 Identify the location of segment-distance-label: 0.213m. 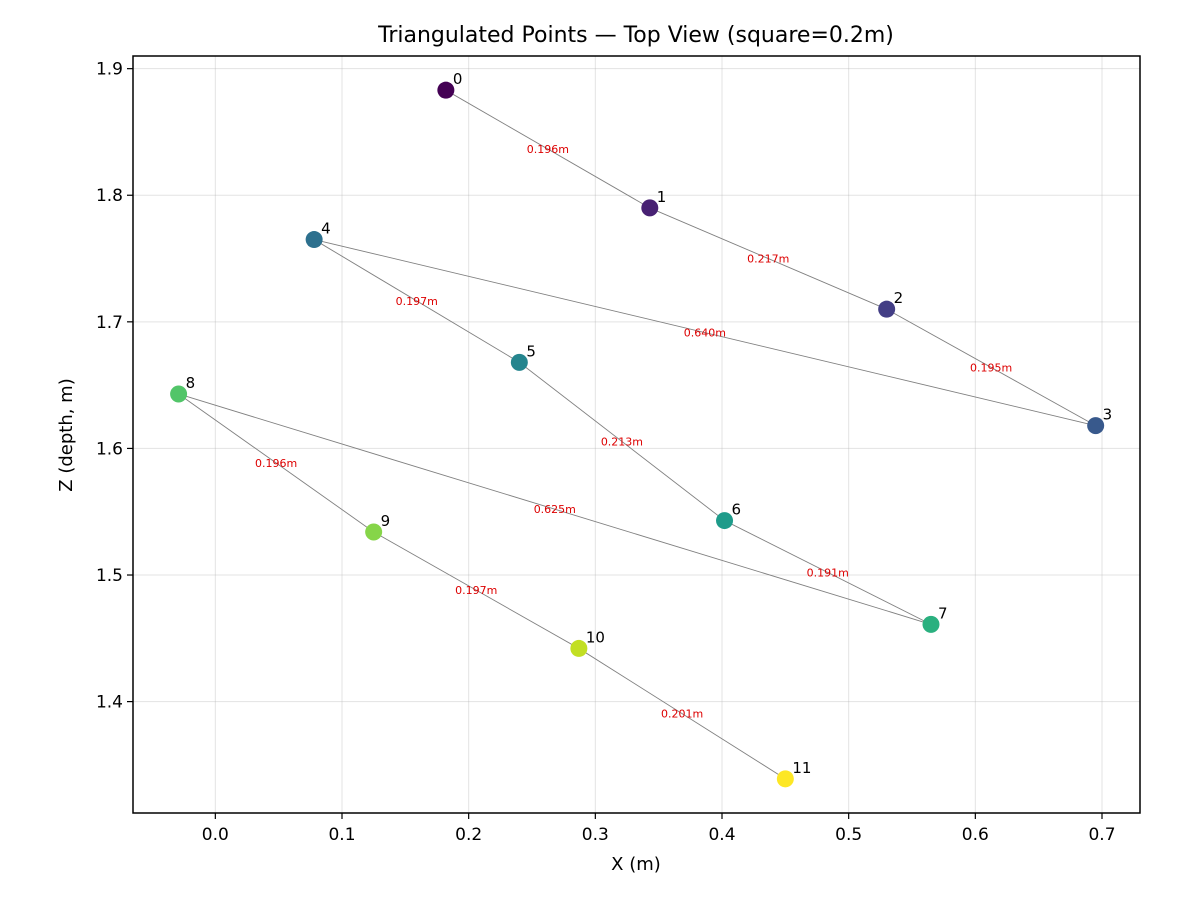
(622, 441).